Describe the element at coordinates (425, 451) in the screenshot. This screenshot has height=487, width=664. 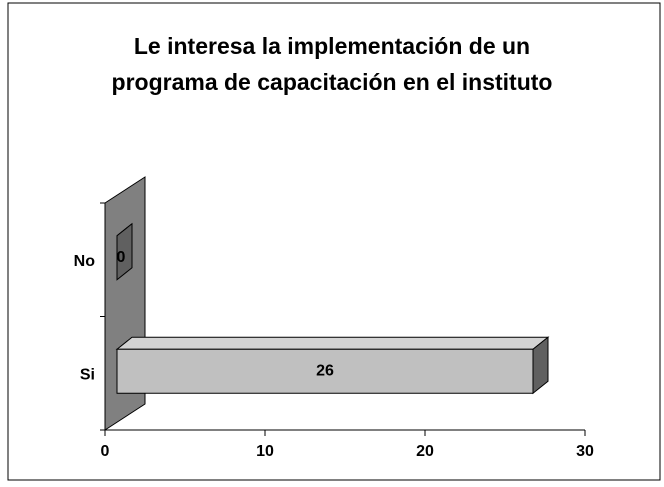
I see `x-tick-label: 20` at that location.